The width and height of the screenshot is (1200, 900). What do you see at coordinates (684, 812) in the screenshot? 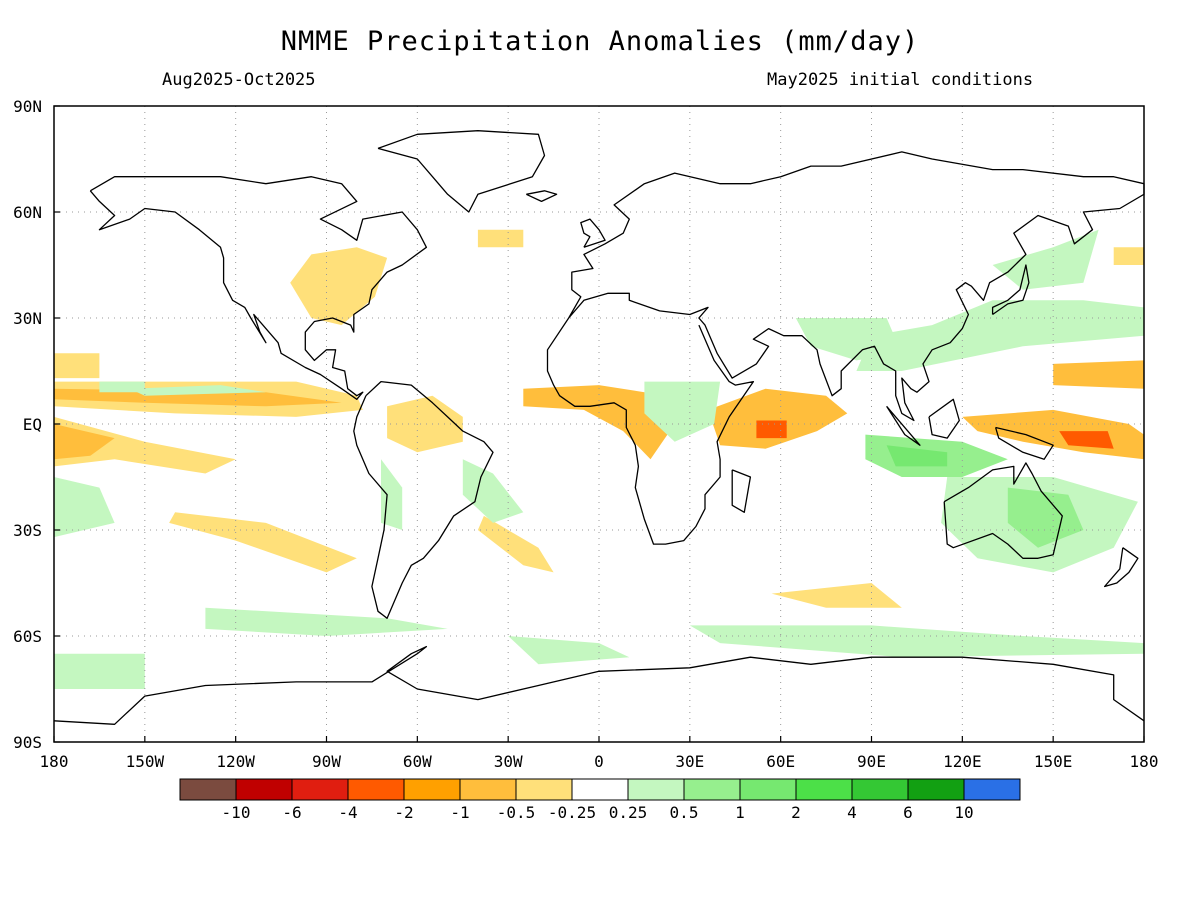
I see `colorbar-label-8: 0.5` at bounding box center [684, 812].